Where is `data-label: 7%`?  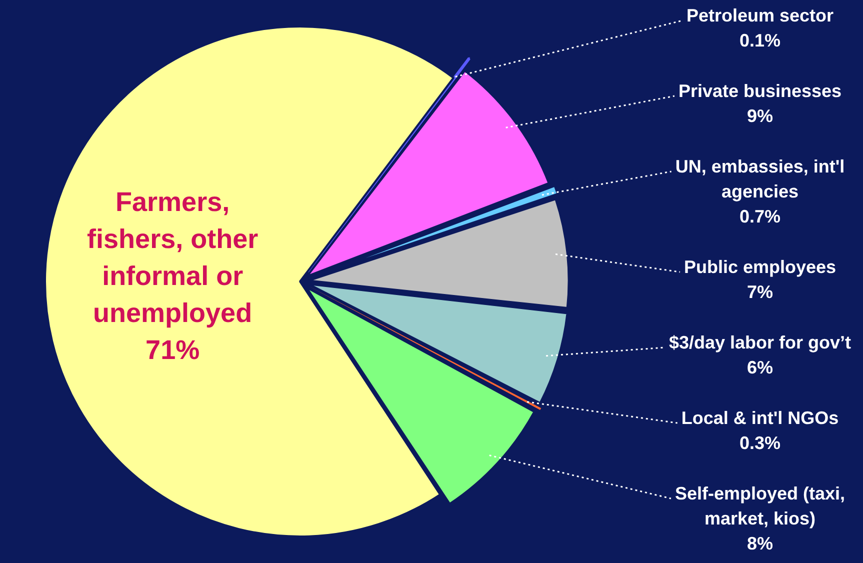 data-label: 7% is located at coordinates (760, 292).